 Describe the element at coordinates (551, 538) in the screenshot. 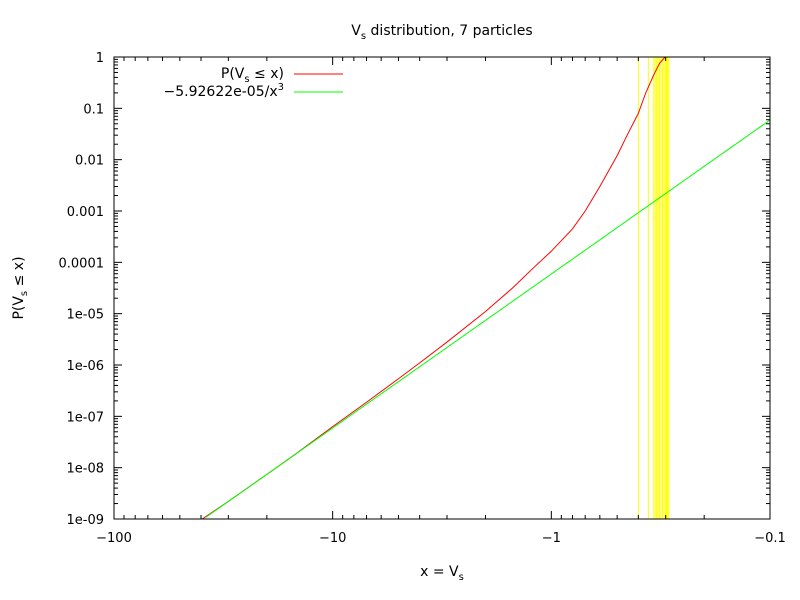

I see `x-tick-label: −1` at that location.